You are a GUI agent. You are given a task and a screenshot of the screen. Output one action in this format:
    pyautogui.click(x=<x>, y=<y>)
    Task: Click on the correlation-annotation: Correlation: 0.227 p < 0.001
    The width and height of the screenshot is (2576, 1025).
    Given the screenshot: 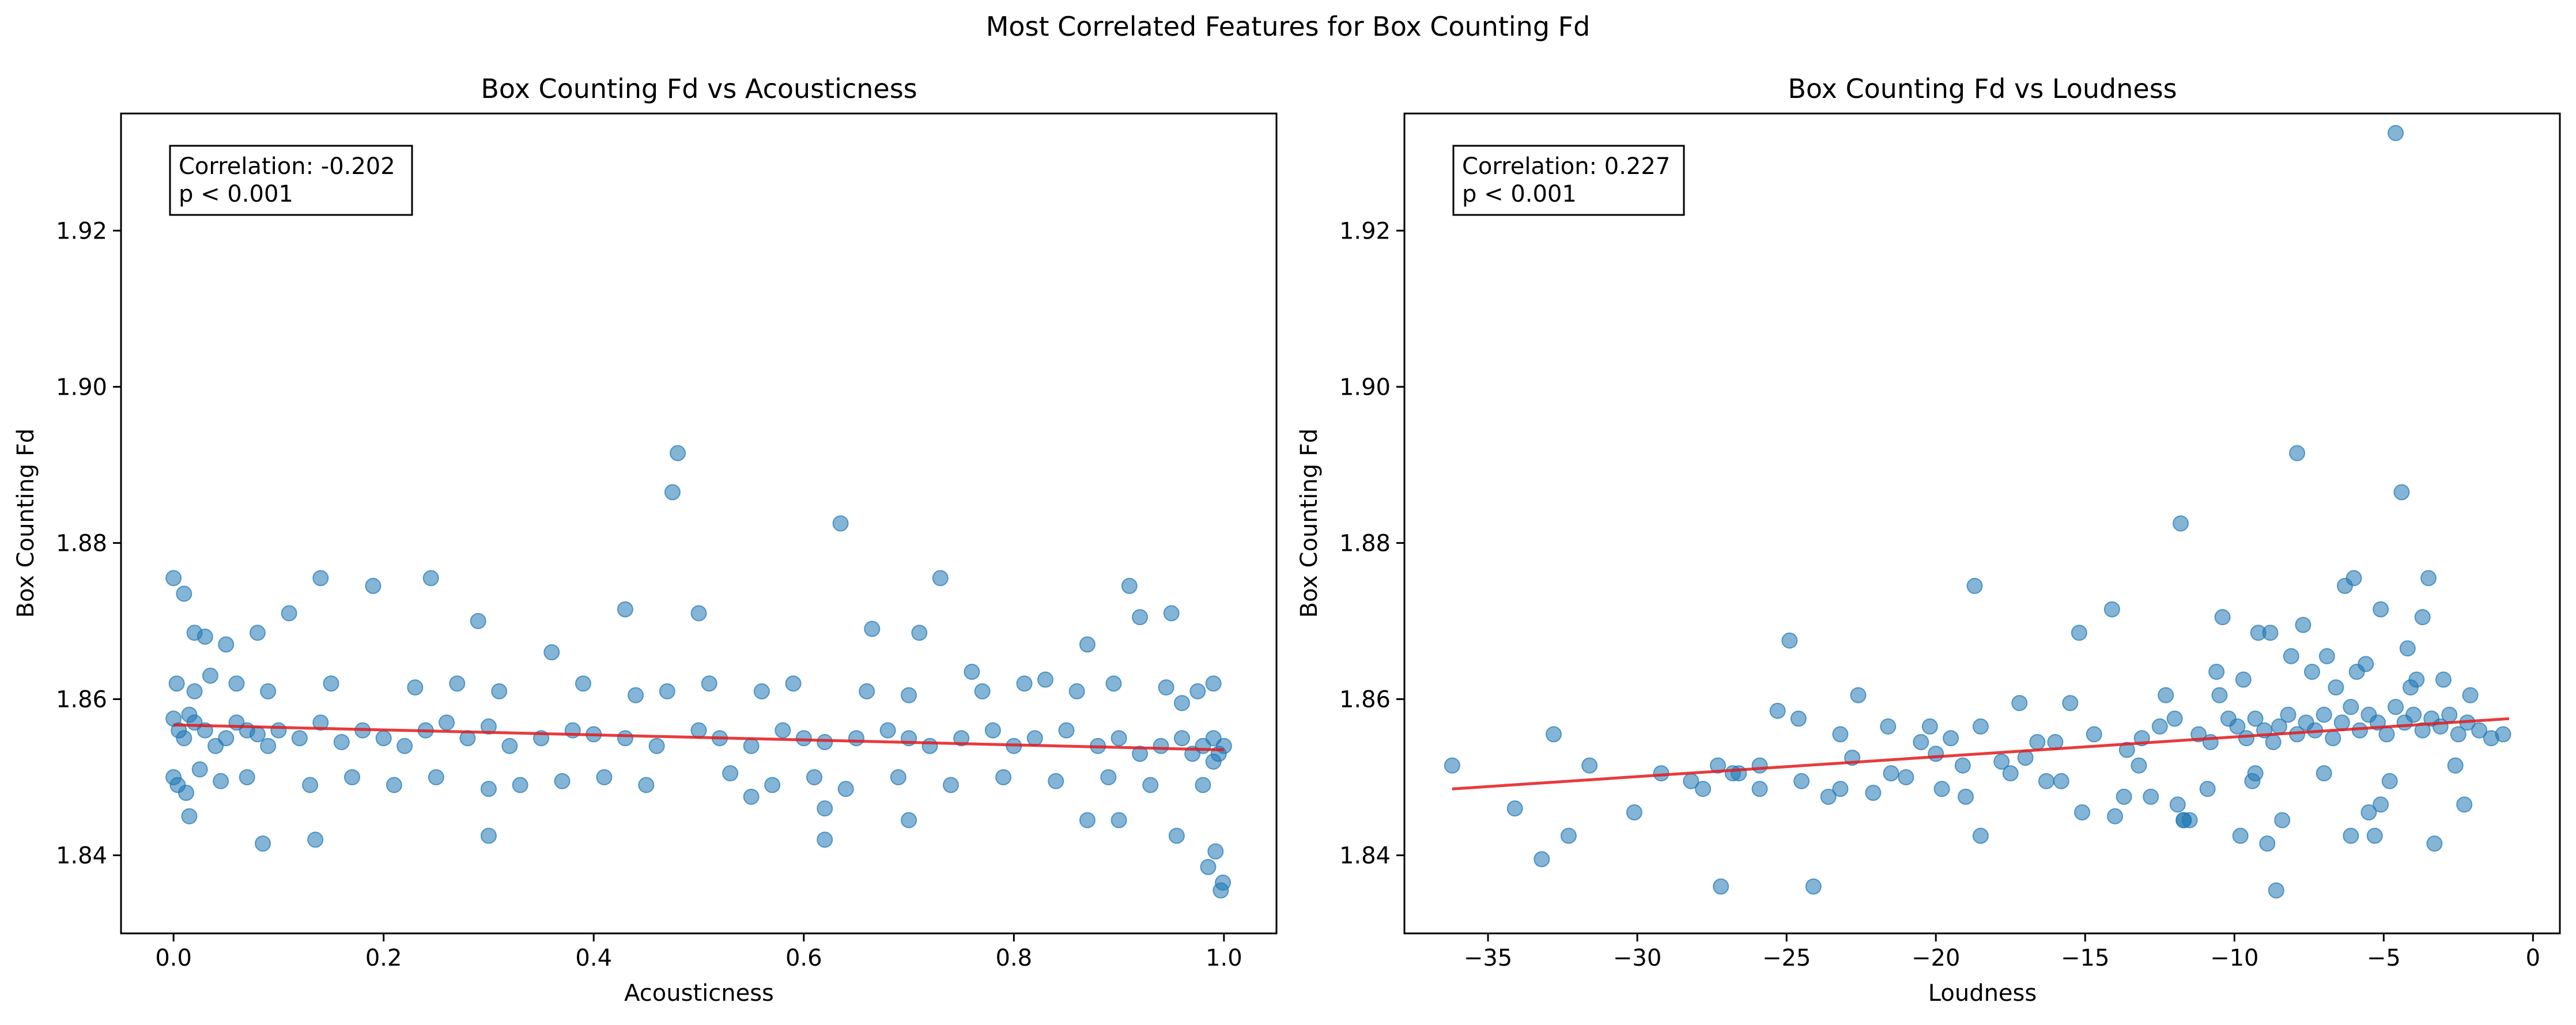 What is the action you would take?
    pyautogui.click(x=1568, y=180)
    